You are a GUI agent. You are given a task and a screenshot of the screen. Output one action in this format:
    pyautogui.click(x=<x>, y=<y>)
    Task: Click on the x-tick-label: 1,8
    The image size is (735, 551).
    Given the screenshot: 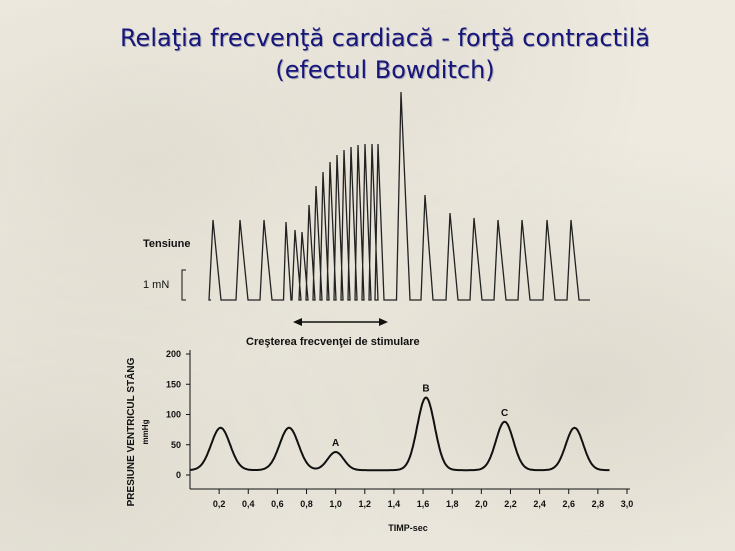 What is the action you would take?
    pyautogui.click(x=452, y=504)
    